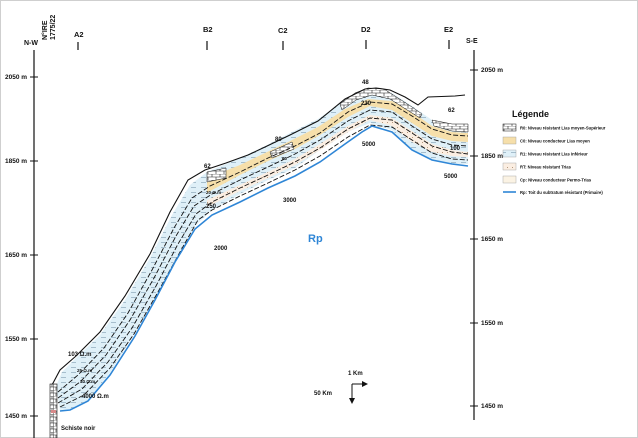 The image size is (638, 438). Describe the element at coordinates (315, 239) in the screenshot. I see `substratum-label: Rp` at that location.